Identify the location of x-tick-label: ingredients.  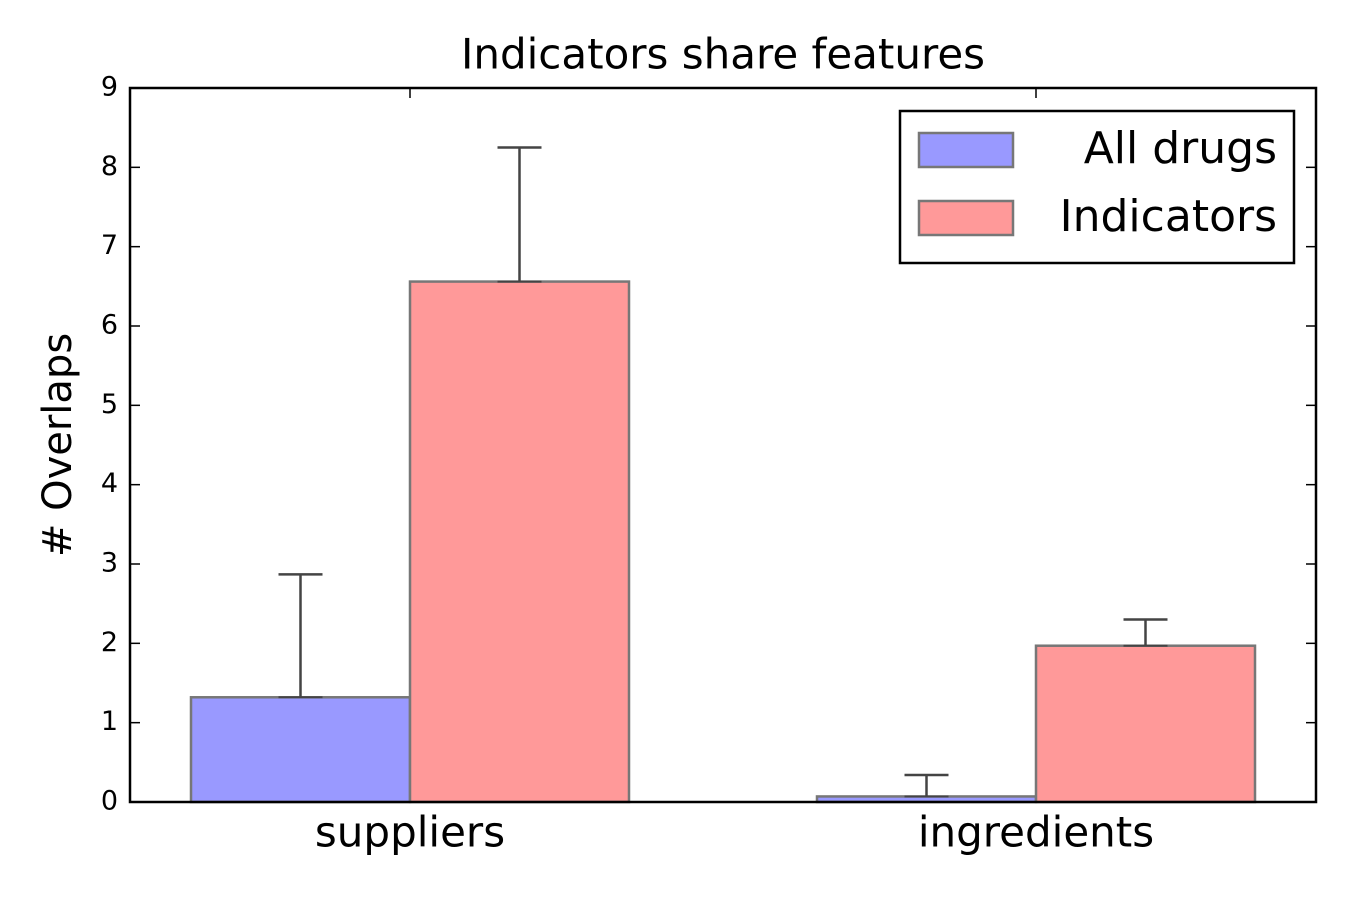
(1036, 832).